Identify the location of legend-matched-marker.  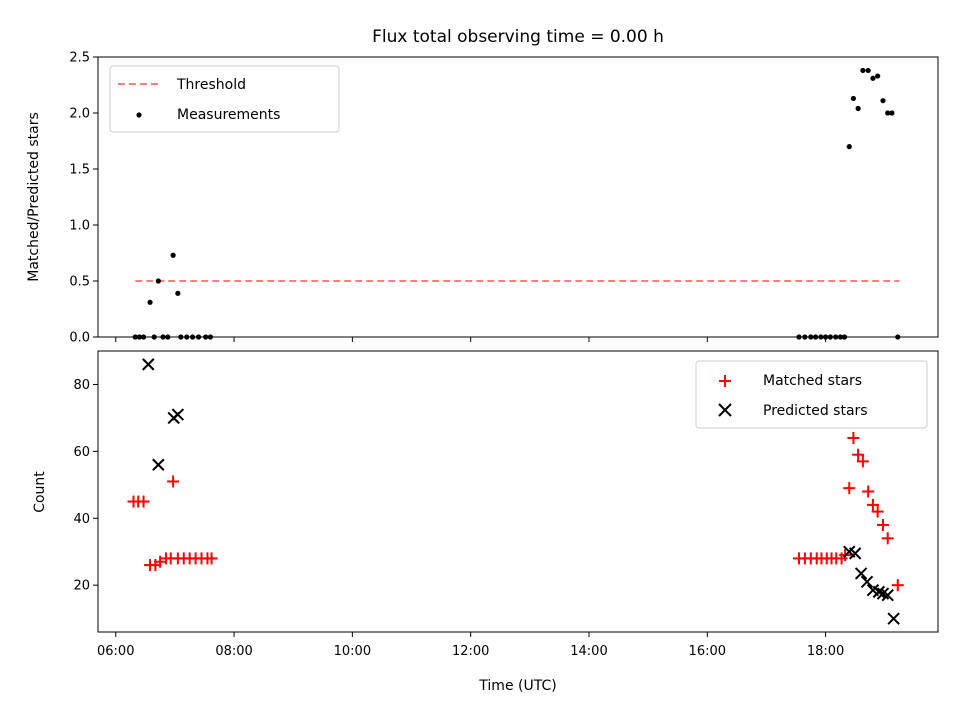
(725, 381).